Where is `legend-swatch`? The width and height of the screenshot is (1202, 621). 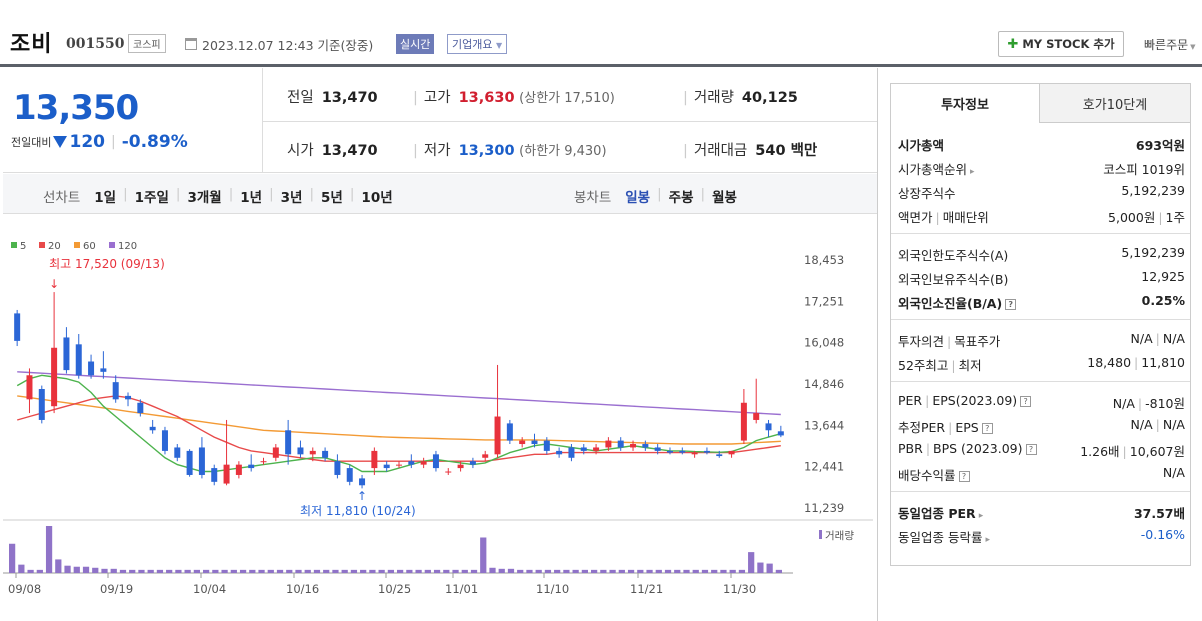 legend-swatch is located at coordinates (77, 245).